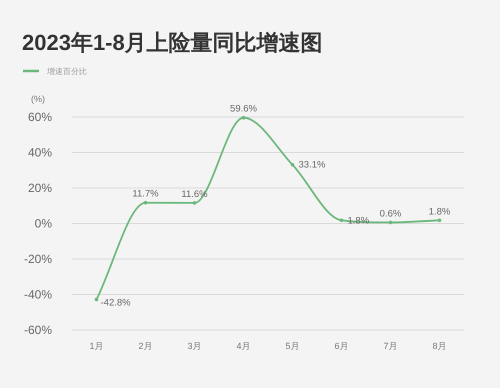 The width and height of the screenshot is (500, 388). What do you see at coordinates (38, 295) in the screenshot?
I see `y-tick-label: -40%` at bounding box center [38, 295].